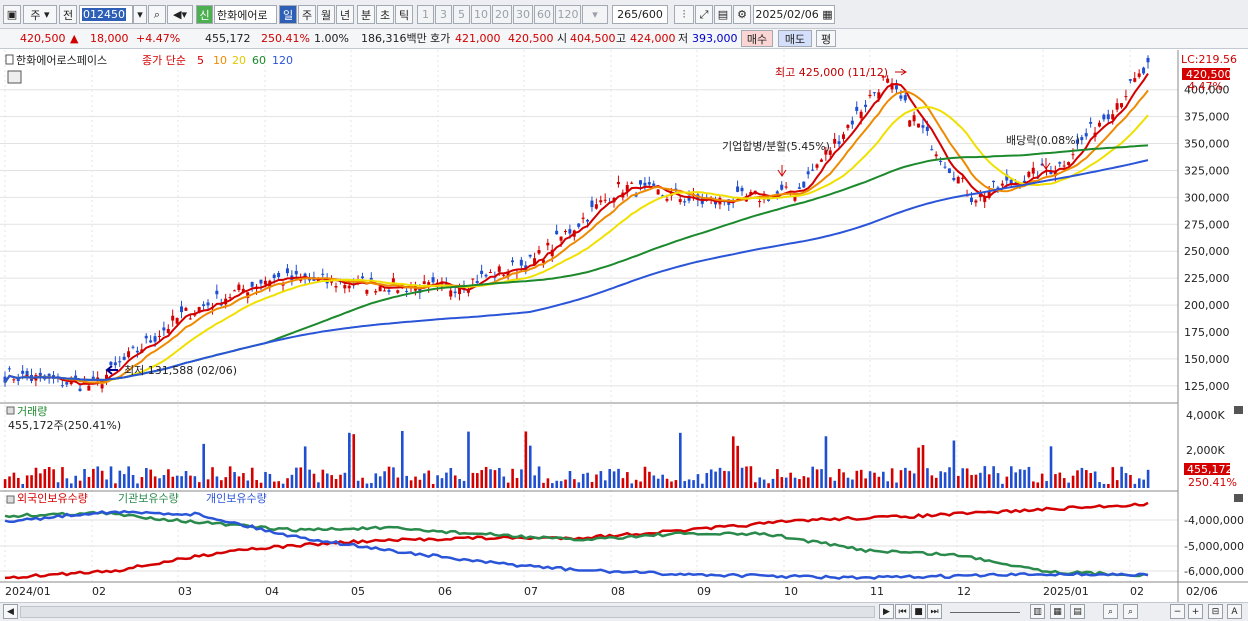 The height and width of the screenshot is (621, 1248). Describe the element at coordinates (723, 14) in the screenshot. I see `save-icon: ▤` at that location.